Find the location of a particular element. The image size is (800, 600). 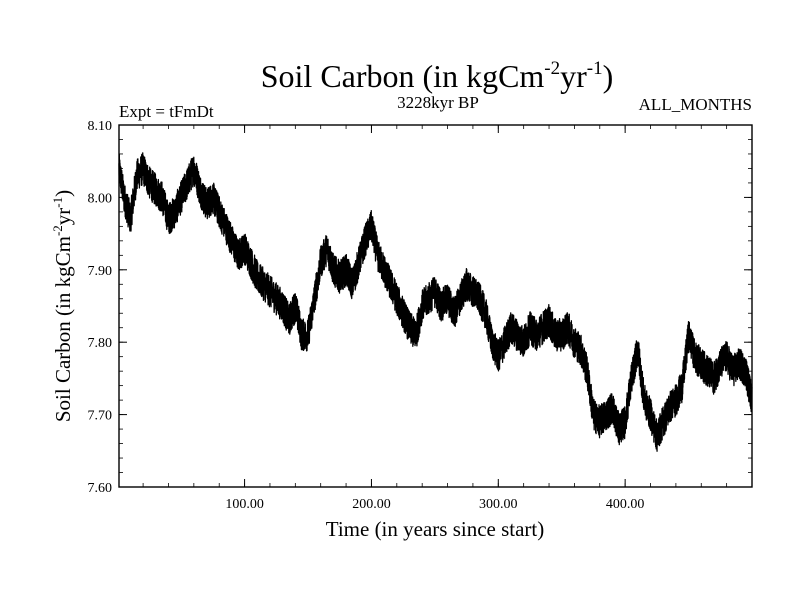

x-tick-label: 100.00 is located at coordinates (244, 504).